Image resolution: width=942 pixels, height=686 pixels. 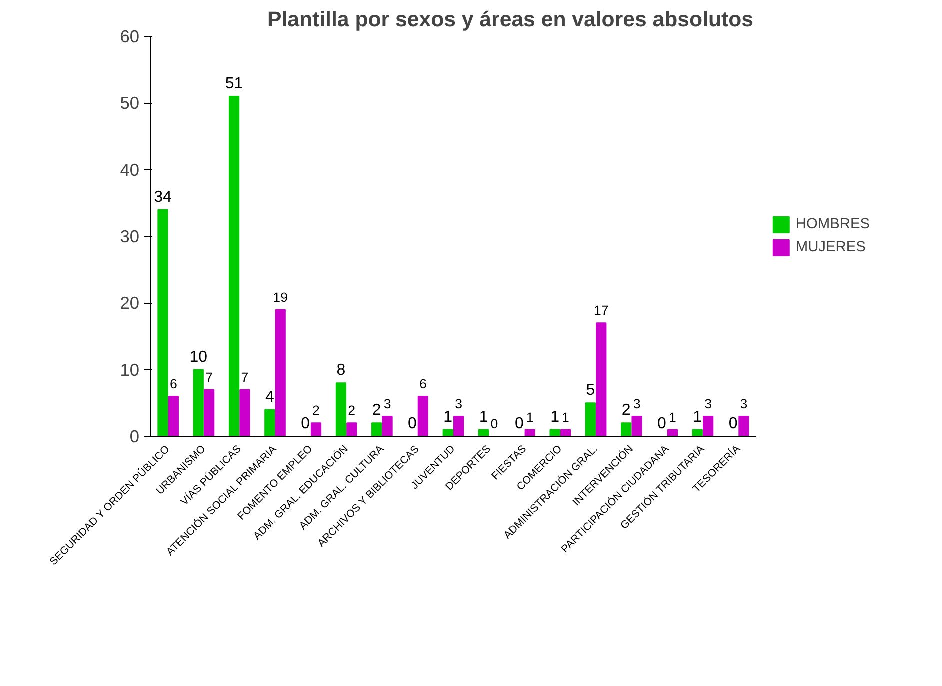 I want to click on y-tick-label: 10, so click(x=130, y=370).